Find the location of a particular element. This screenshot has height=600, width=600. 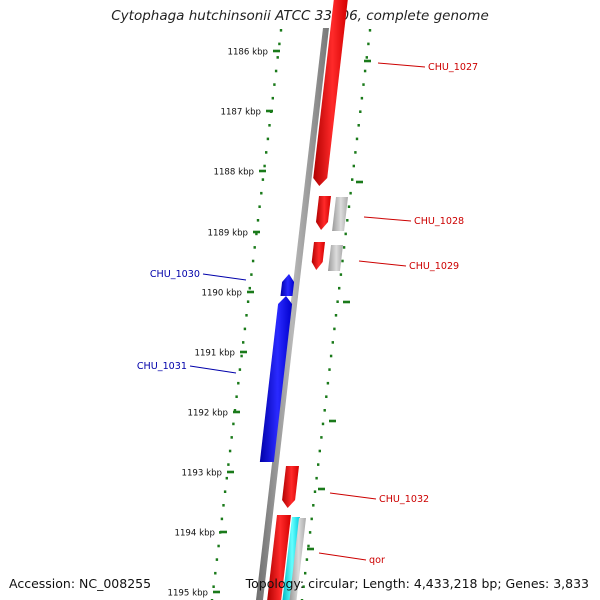

scale-tick-label: 1192 kbp is located at coordinates (208, 414).